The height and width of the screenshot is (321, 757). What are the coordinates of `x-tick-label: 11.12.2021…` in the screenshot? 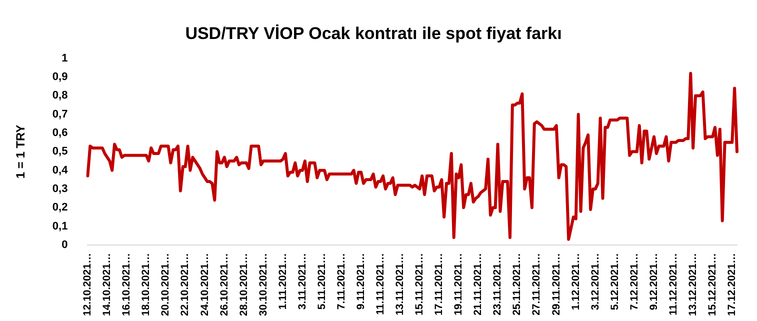 It's located at (673, 284).